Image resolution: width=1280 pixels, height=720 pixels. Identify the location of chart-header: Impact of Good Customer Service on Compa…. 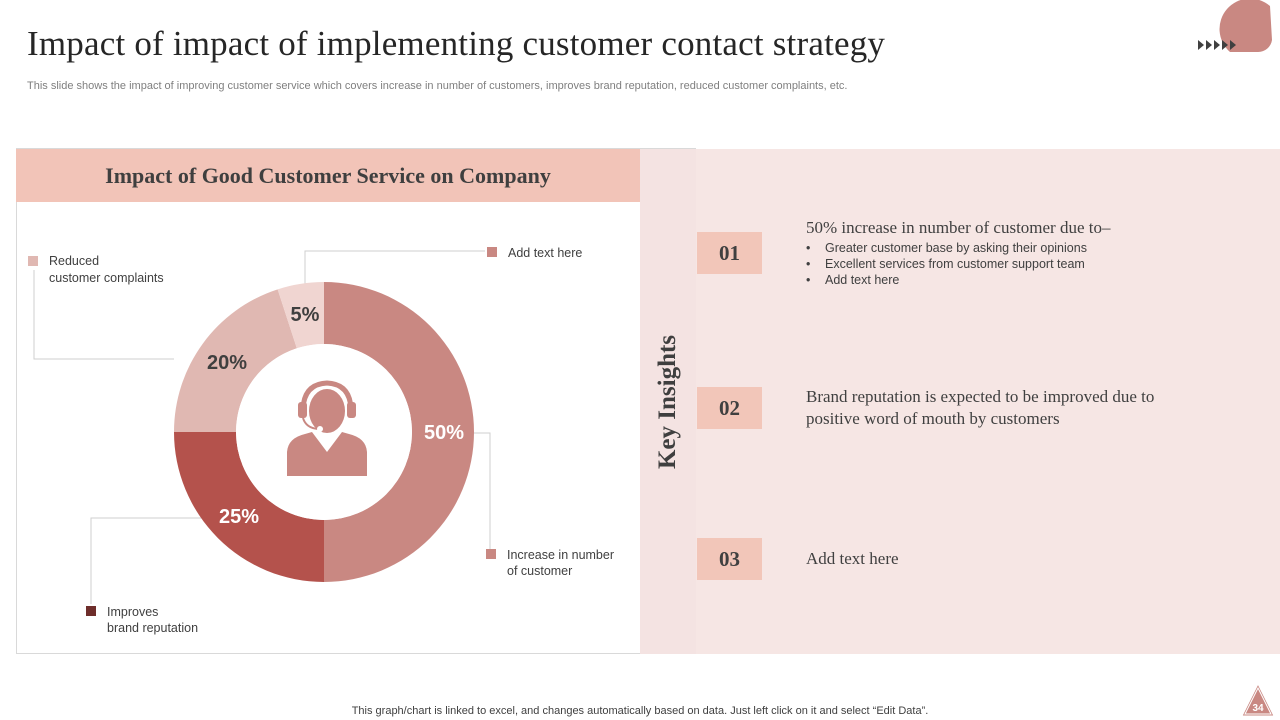
(328, 175).